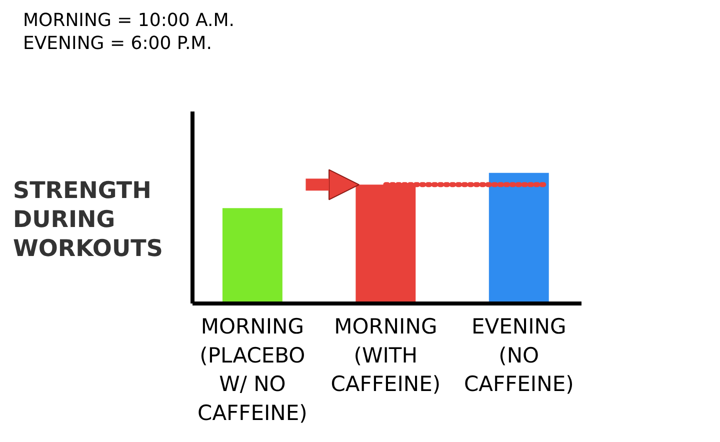 This screenshot has width=720, height=442. What do you see at coordinates (519, 355) in the screenshot?
I see `x-tick-label: EVENING (NO CAFFEINE)` at bounding box center [519, 355].